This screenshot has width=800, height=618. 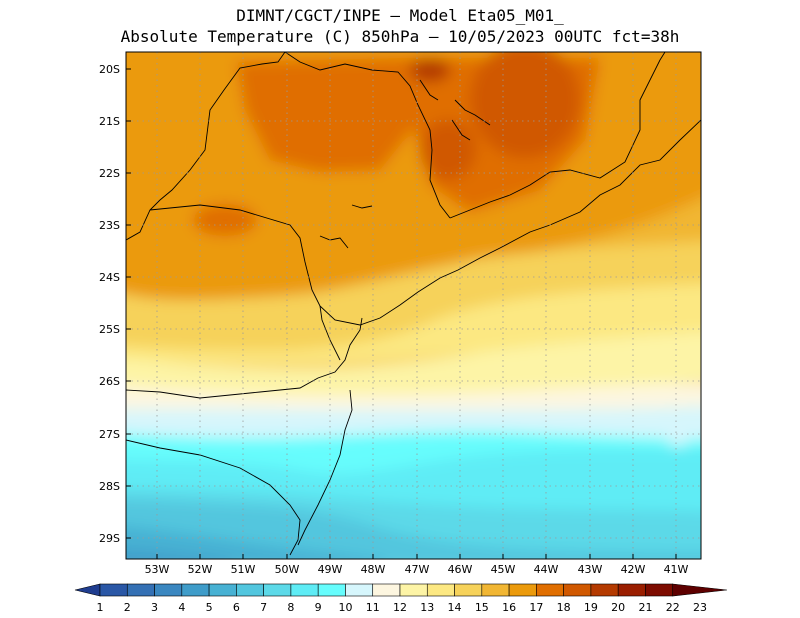 What do you see at coordinates (400, 15) in the screenshot?
I see `chart-title: DIMNT/CGCT/INPE – Model Eta05_M01_` at bounding box center [400, 15].